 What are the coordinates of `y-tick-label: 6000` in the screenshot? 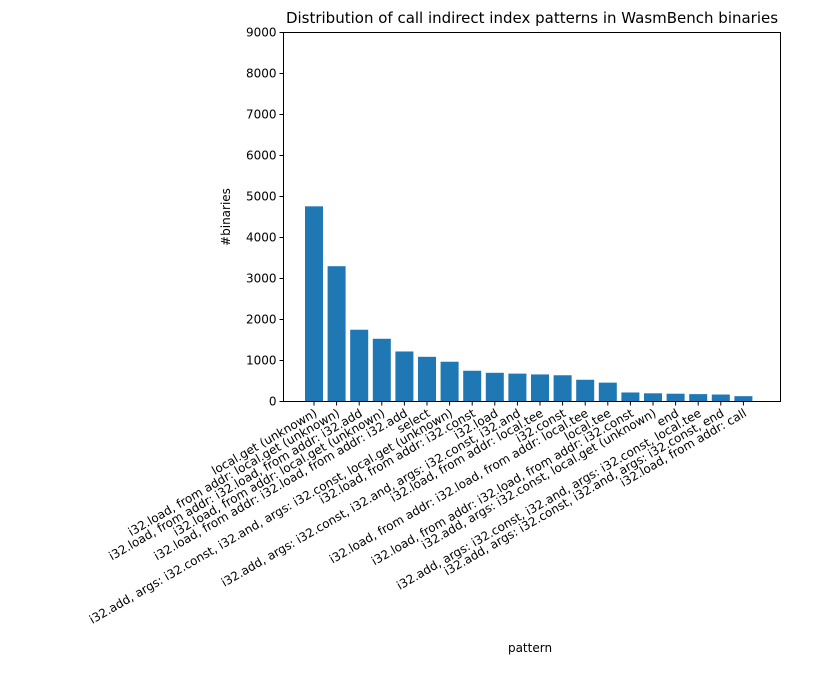 It's located at (261, 156).